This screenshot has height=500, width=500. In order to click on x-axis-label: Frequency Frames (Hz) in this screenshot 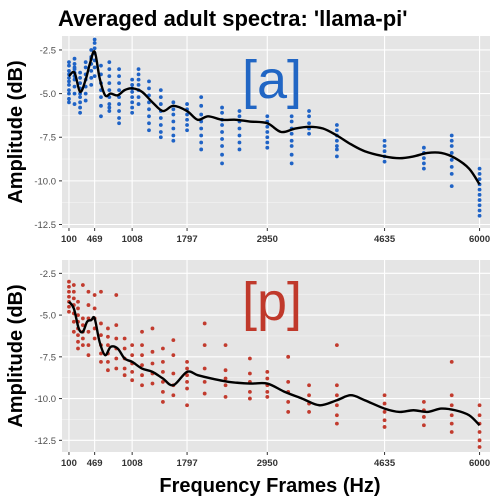, I will do `click(269, 486)`.